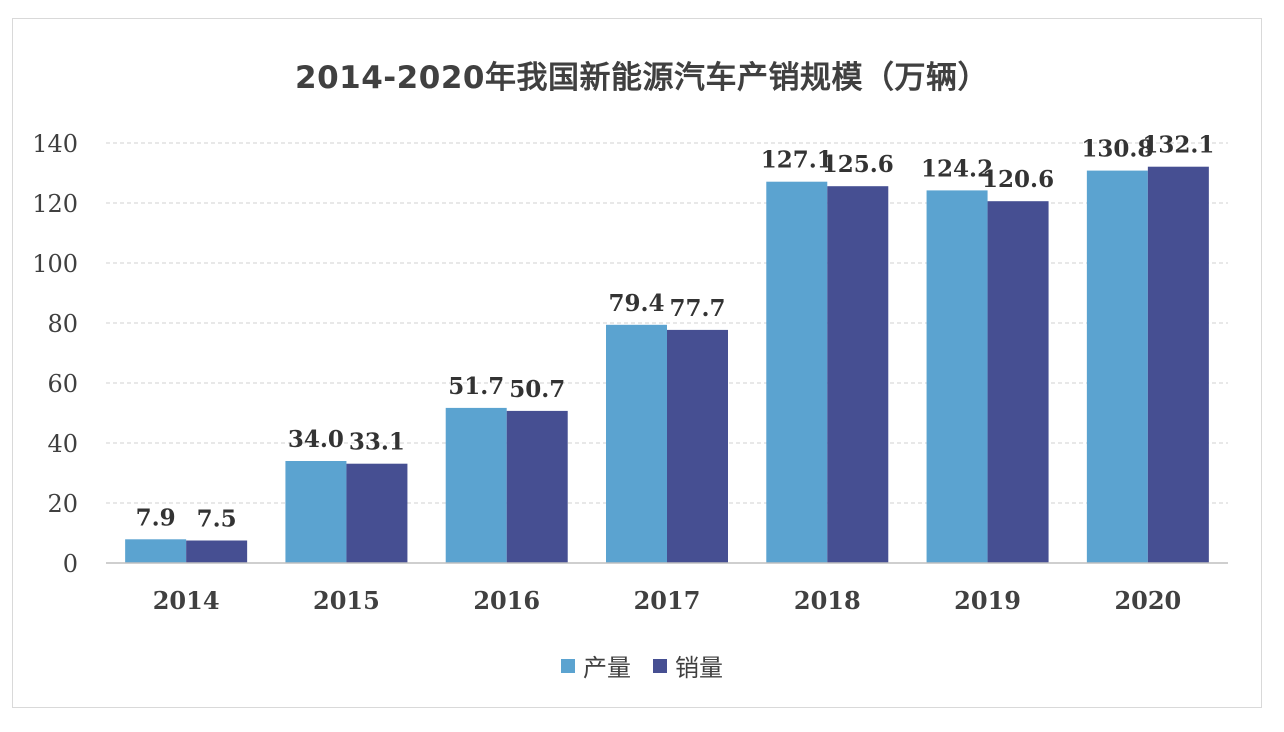 The image size is (1284, 732). I want to click on y-tick-20: 20, so click(62, 504).